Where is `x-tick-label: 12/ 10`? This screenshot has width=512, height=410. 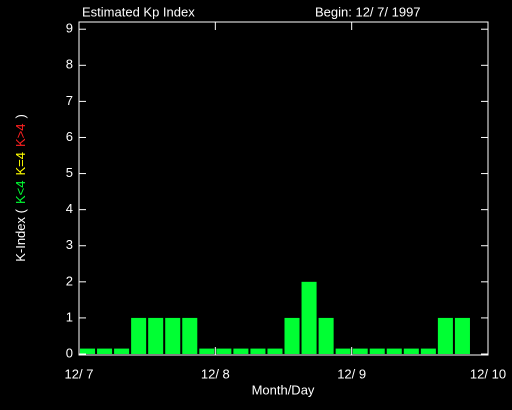
x-tick-label: 12/ 10 is located at coordinates (488, 373).